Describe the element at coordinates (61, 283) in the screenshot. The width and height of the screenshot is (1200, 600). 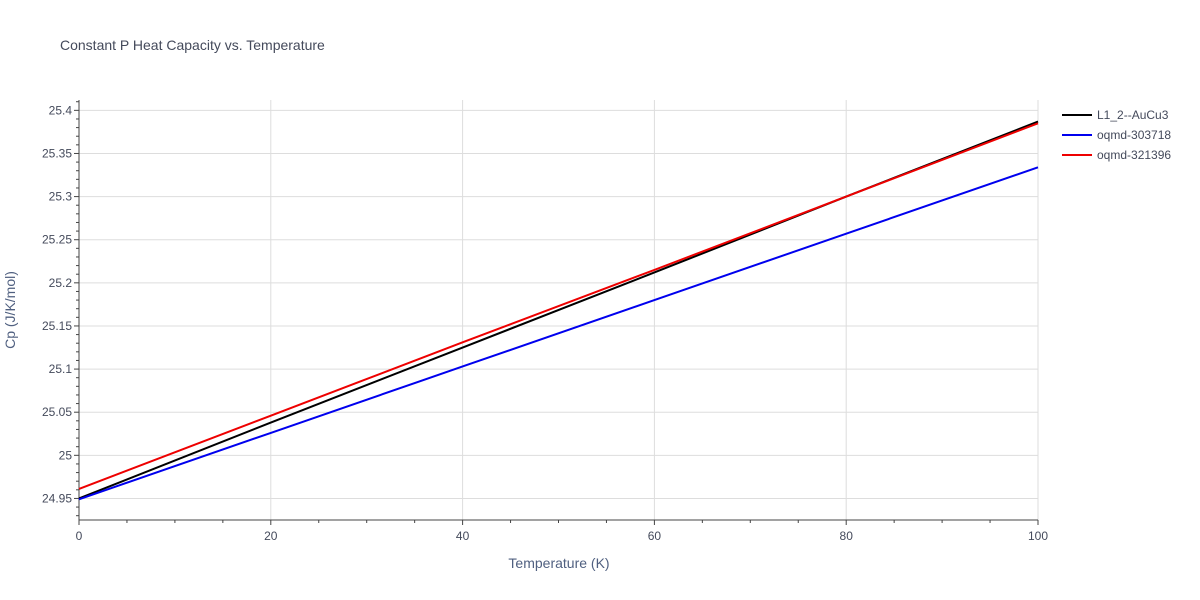
I see `y-tick-label: 25.2` at that location.